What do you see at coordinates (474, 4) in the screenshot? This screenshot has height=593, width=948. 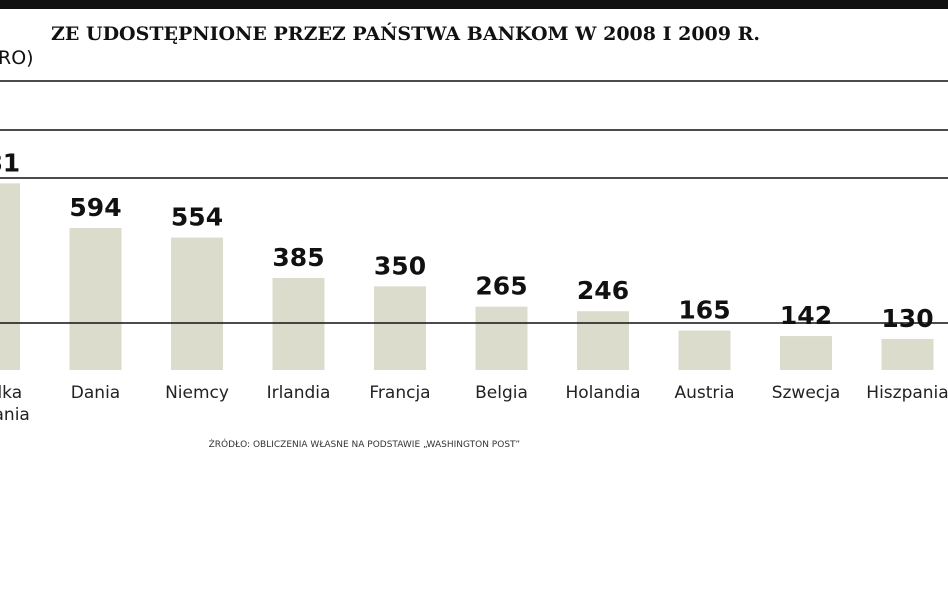 I see `top-band` at bounding box center [474, 4].